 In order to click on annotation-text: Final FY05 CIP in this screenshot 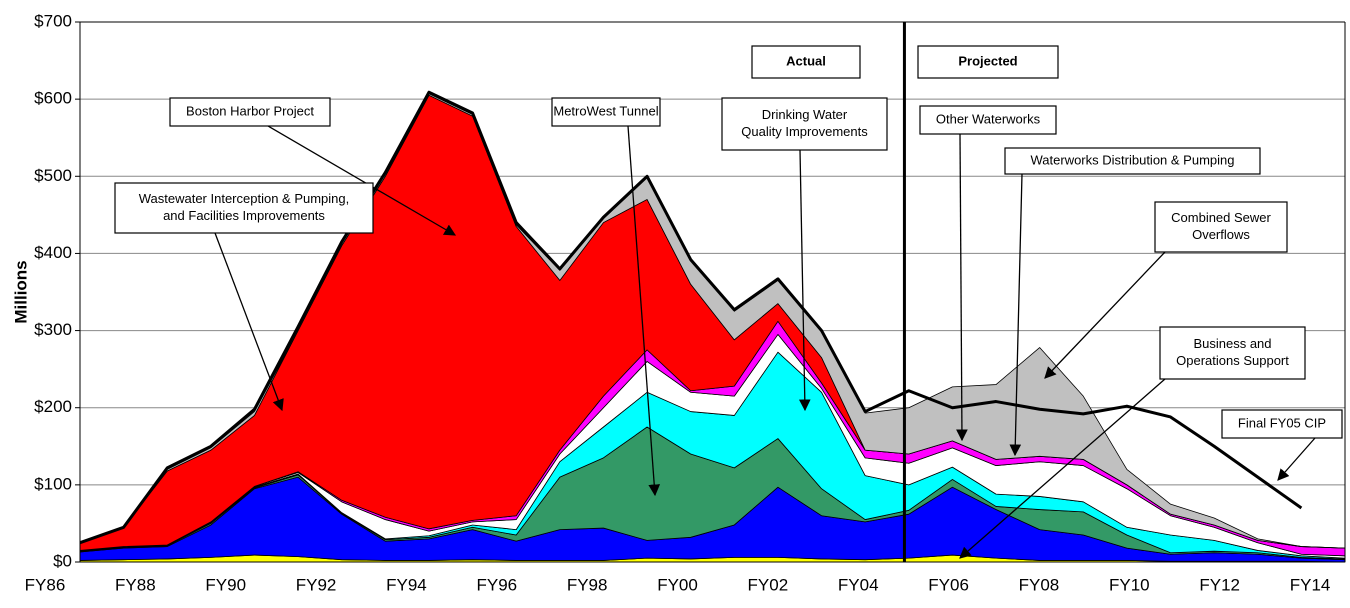, I will do `click(1282, 422)`.